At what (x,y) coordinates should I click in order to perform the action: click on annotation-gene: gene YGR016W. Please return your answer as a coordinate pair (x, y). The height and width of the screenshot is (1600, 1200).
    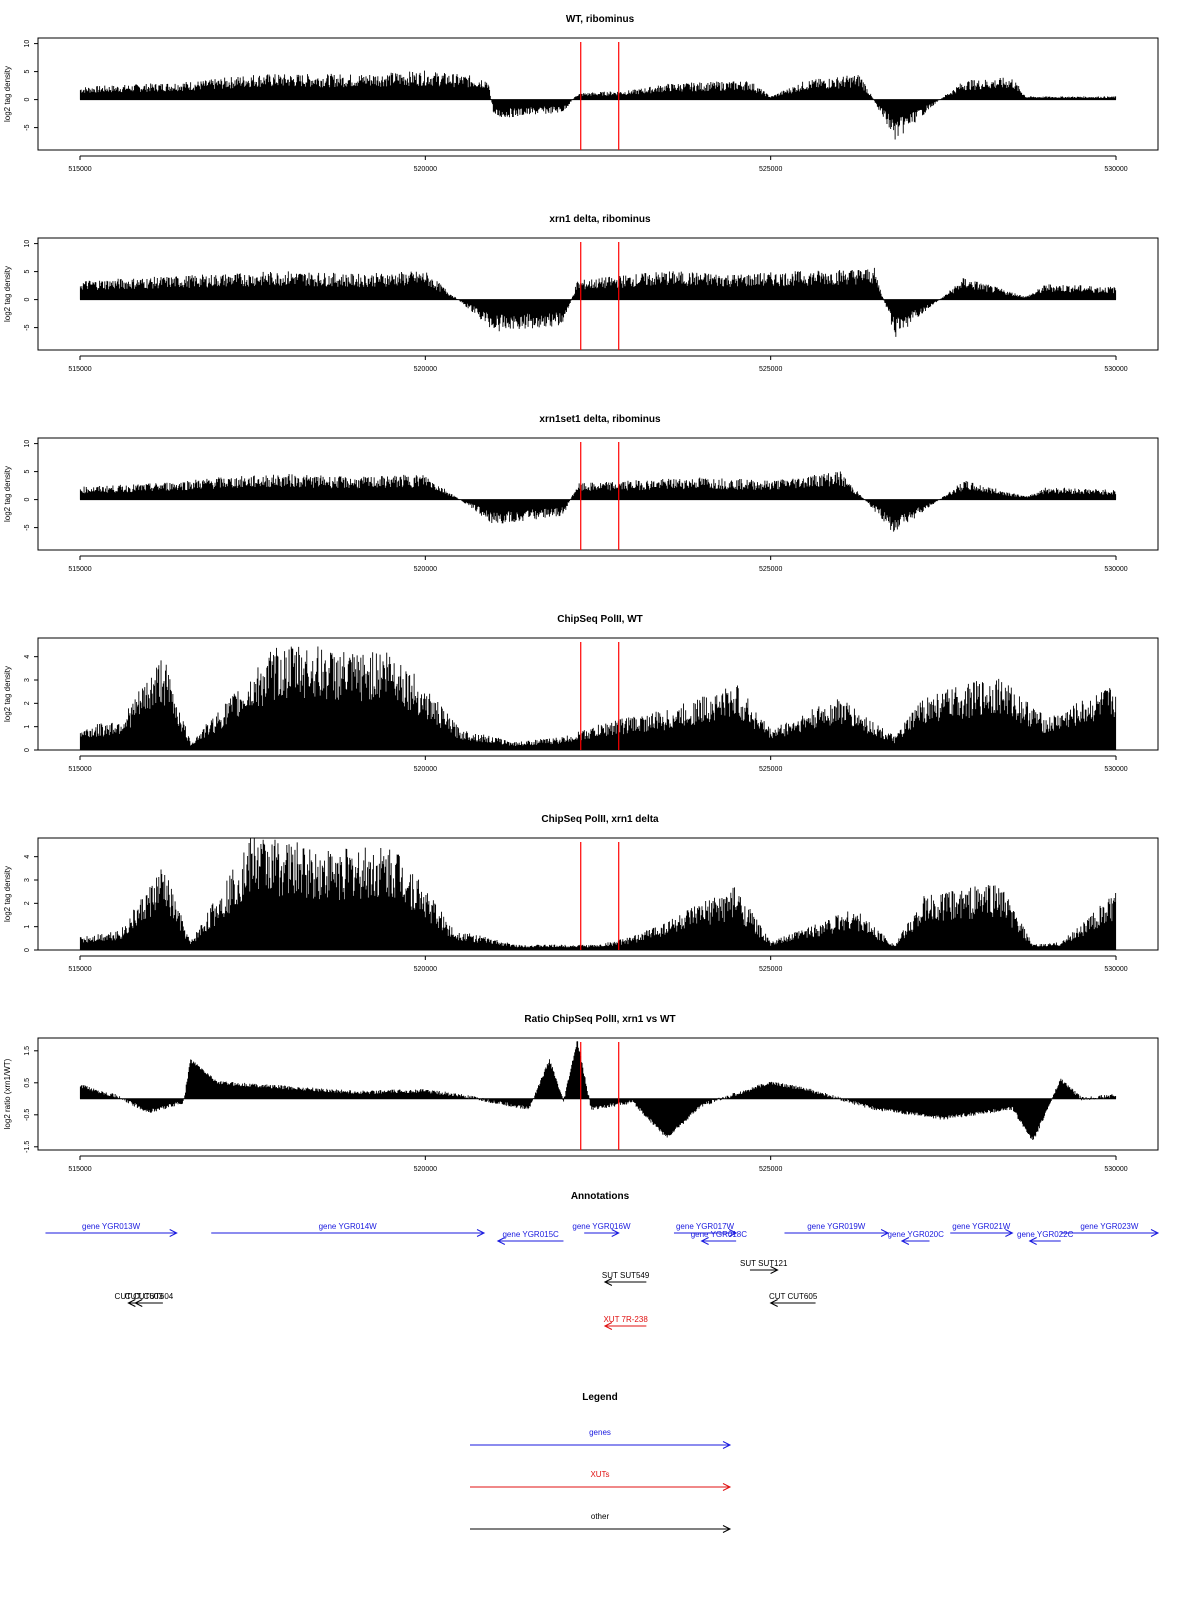
    Looking at the image, I should click on (601, 1229).